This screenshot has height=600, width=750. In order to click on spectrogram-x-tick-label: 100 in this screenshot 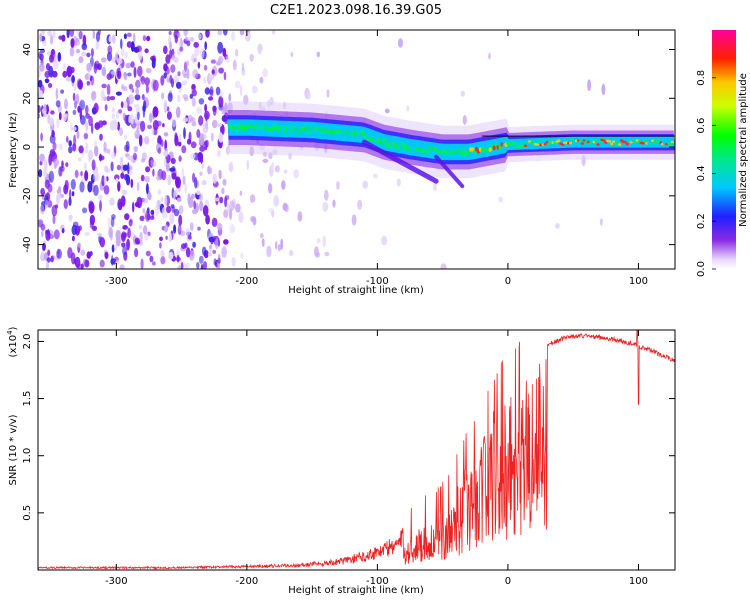, I will do `click(638, 281)`.